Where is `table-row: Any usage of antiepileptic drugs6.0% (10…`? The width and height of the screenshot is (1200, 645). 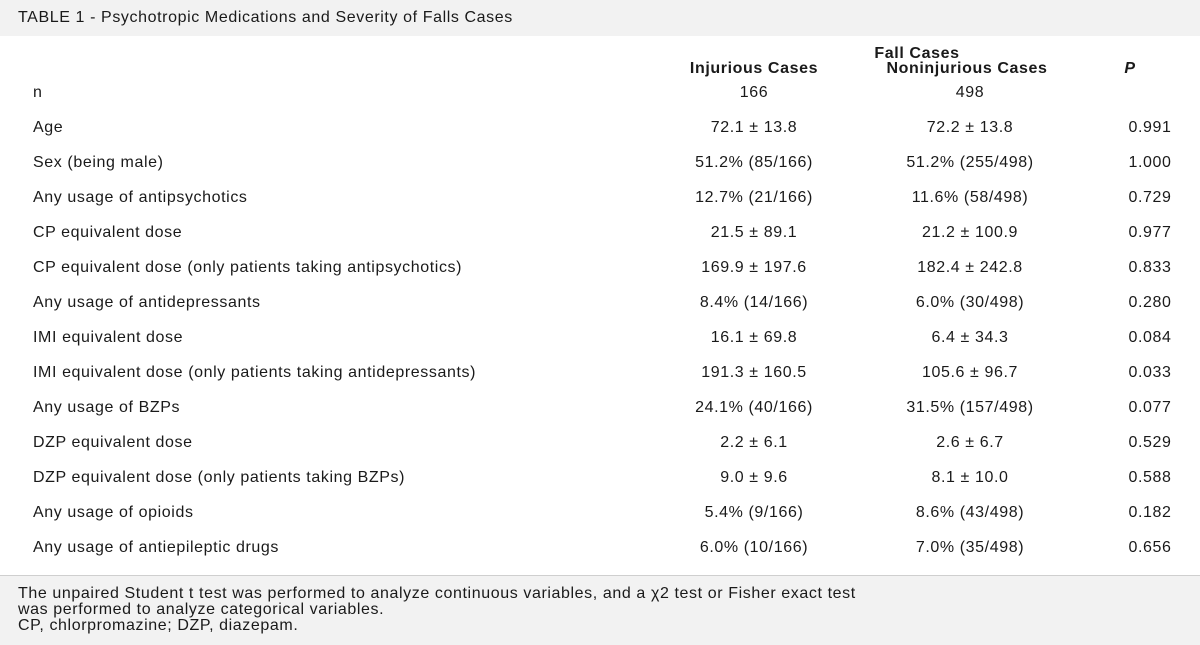 table-row: Any usage of antiepileptic drugs6.0% (10… is located at coordinates (600, 547).